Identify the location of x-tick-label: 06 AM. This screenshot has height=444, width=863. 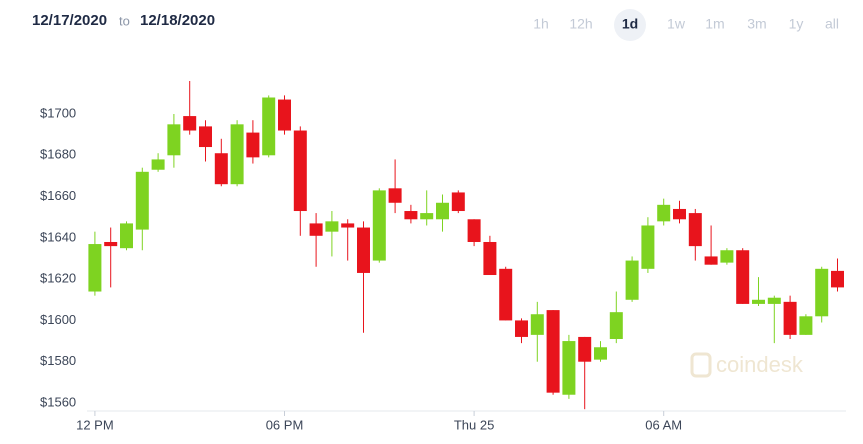
(663, 424).